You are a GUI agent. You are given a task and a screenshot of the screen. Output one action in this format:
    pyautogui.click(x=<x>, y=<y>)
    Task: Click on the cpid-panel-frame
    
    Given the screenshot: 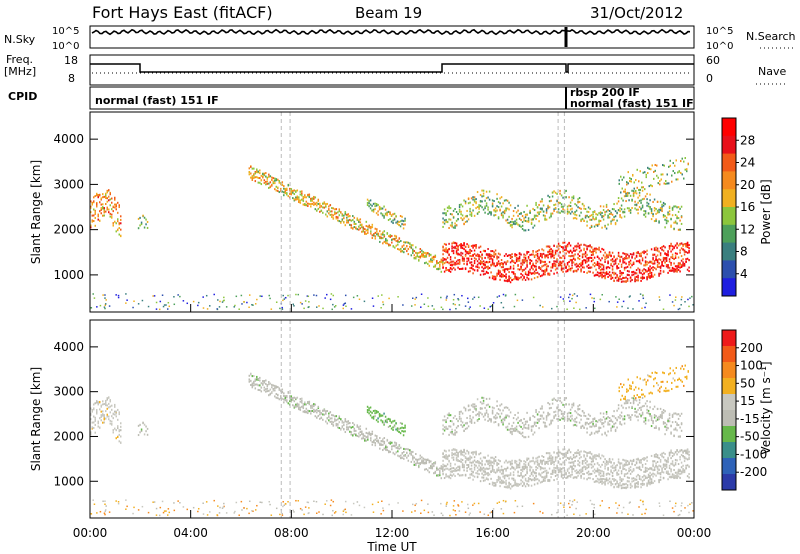 What is the action you would take?
    pyautogui.click(x=392, y=98)
    